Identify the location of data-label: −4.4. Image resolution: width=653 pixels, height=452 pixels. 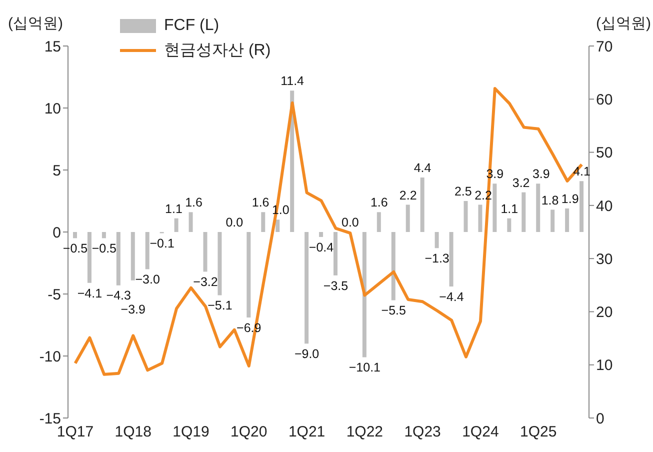
(451, 297).